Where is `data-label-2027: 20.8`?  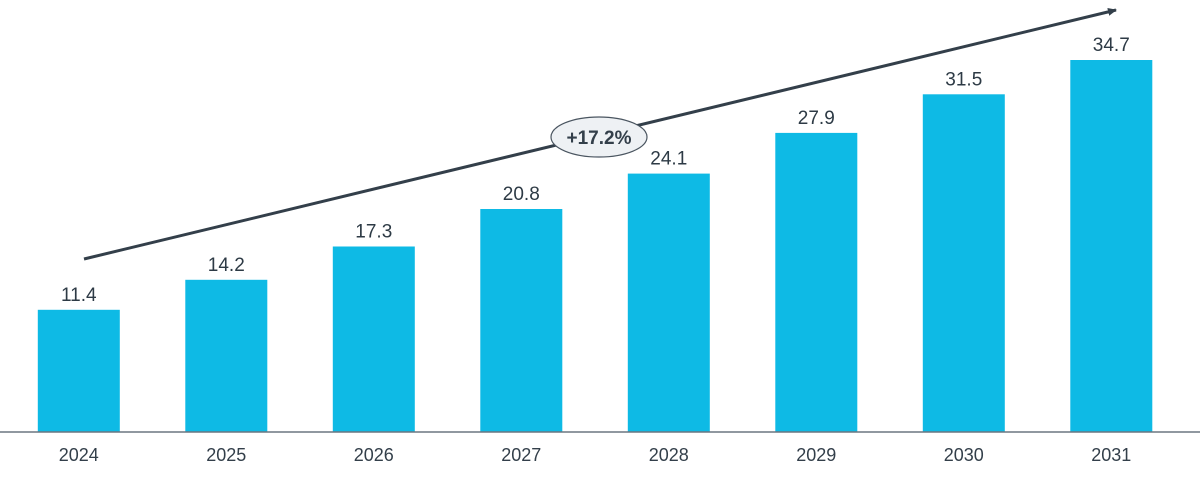
data-label-2027: 20.8 is located at coordinates (521, 194).